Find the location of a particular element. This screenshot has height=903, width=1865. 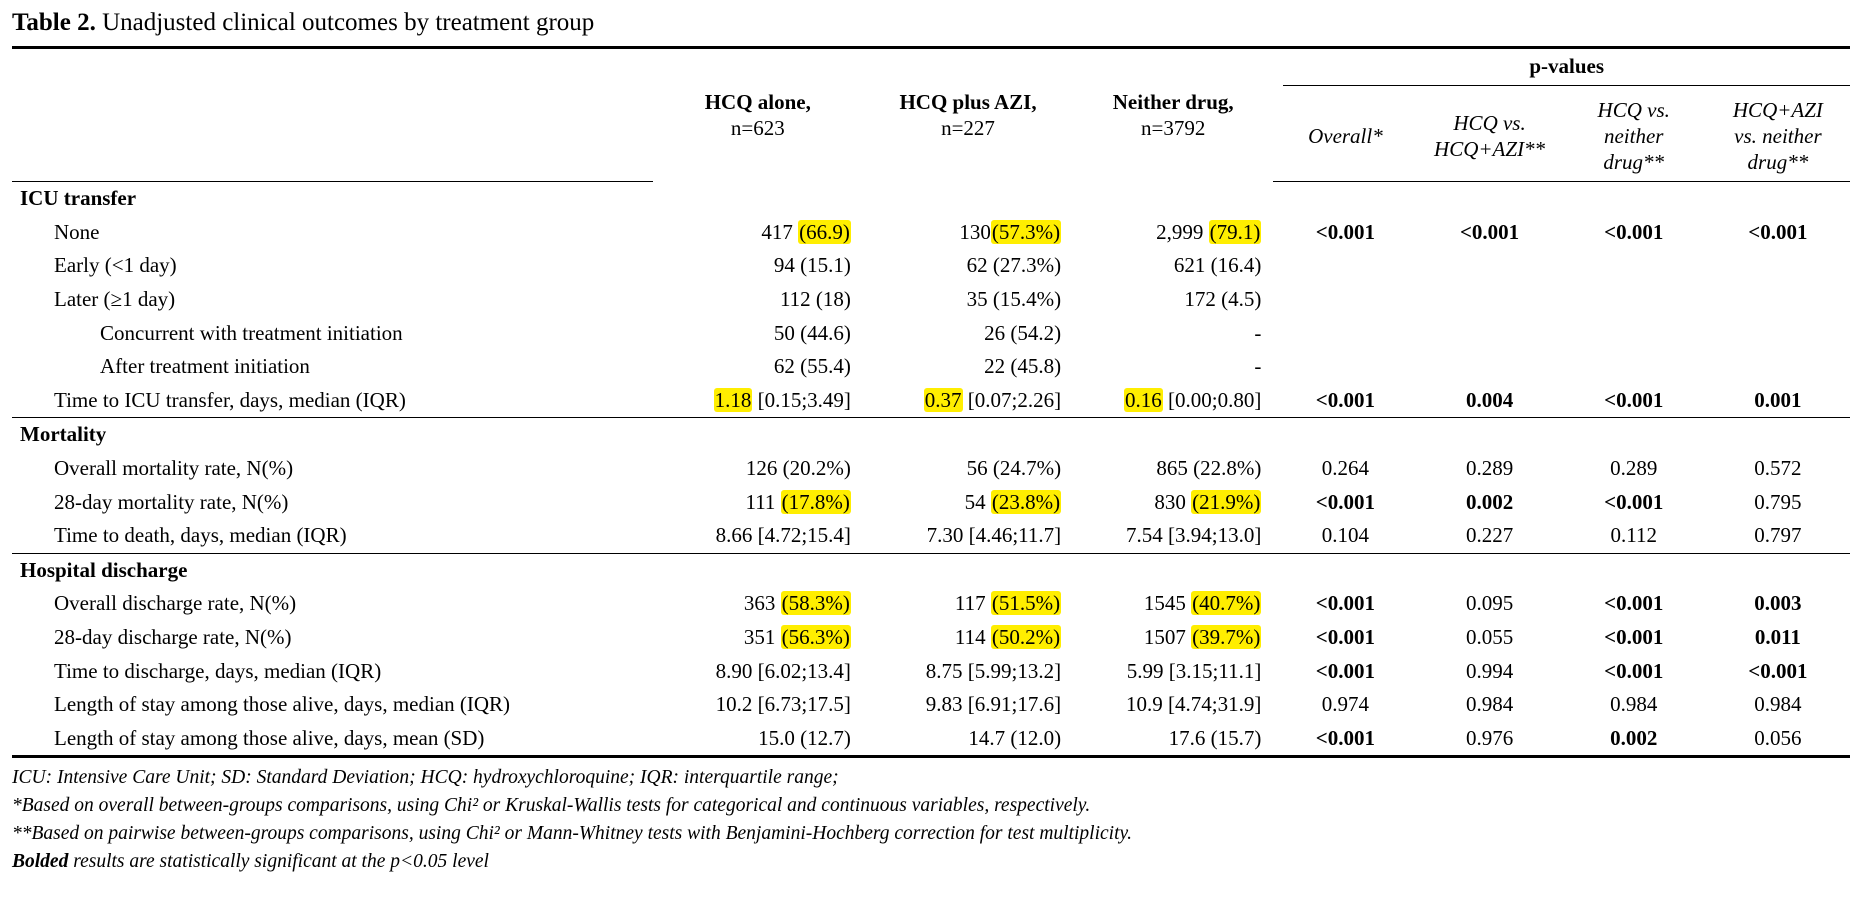

group-value-cell: 126 (20.2%) is located at coordinates (758, 469).